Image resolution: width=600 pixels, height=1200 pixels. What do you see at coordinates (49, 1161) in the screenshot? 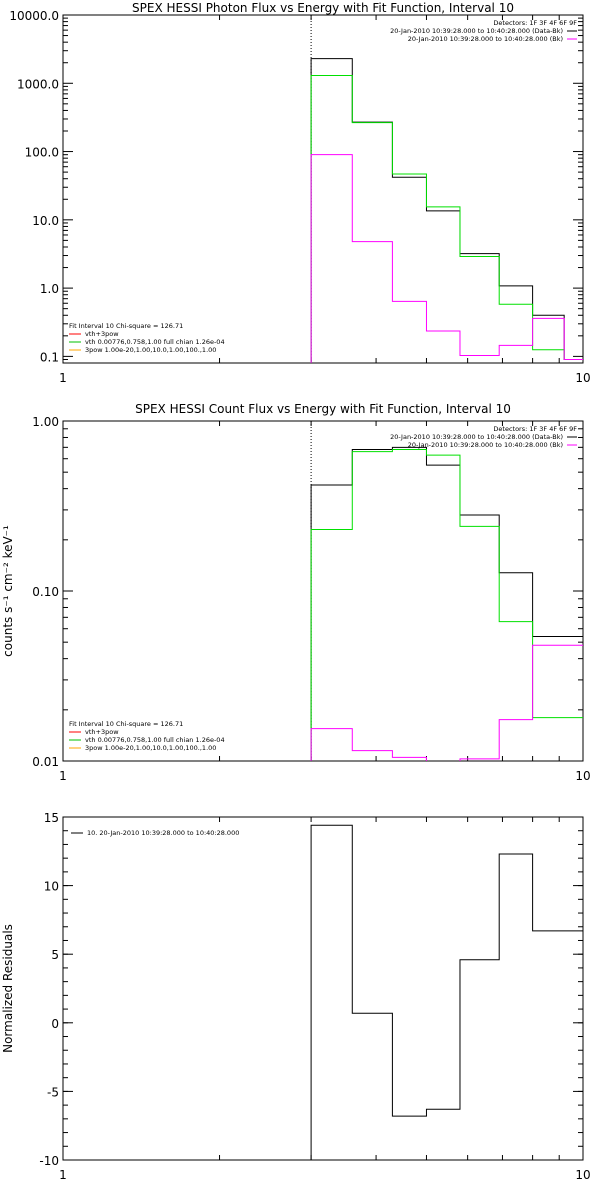
I see `y-tick-label: -10` at bounding box center [49, 1161].